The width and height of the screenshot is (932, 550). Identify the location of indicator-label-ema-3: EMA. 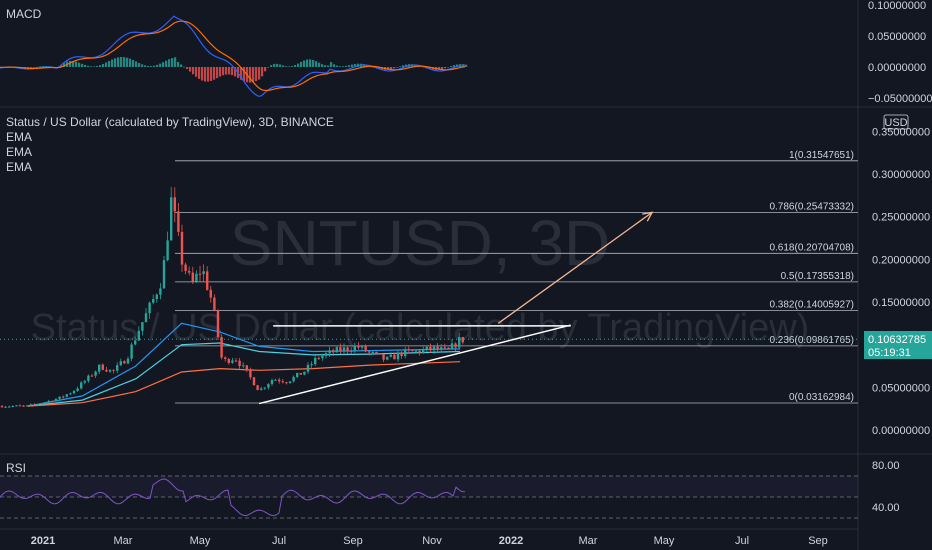
(19, 167).